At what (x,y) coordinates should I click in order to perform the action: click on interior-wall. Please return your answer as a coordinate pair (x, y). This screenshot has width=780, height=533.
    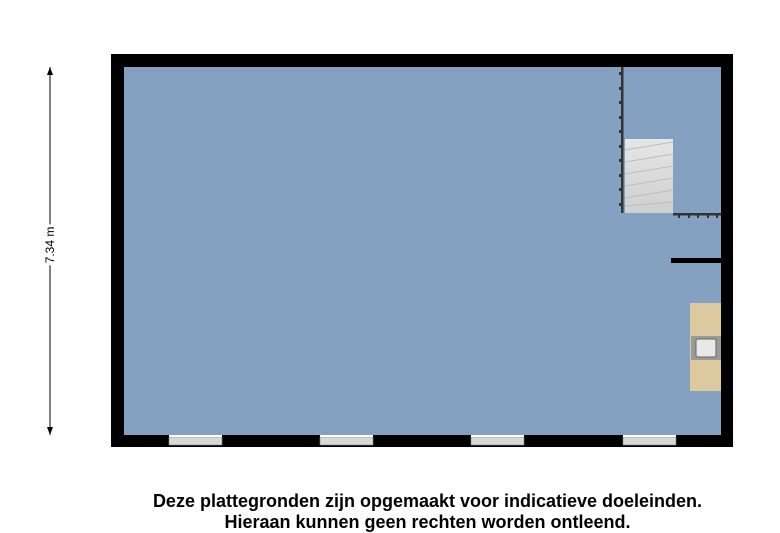
    Looking at the image, I should click on (696, 260).